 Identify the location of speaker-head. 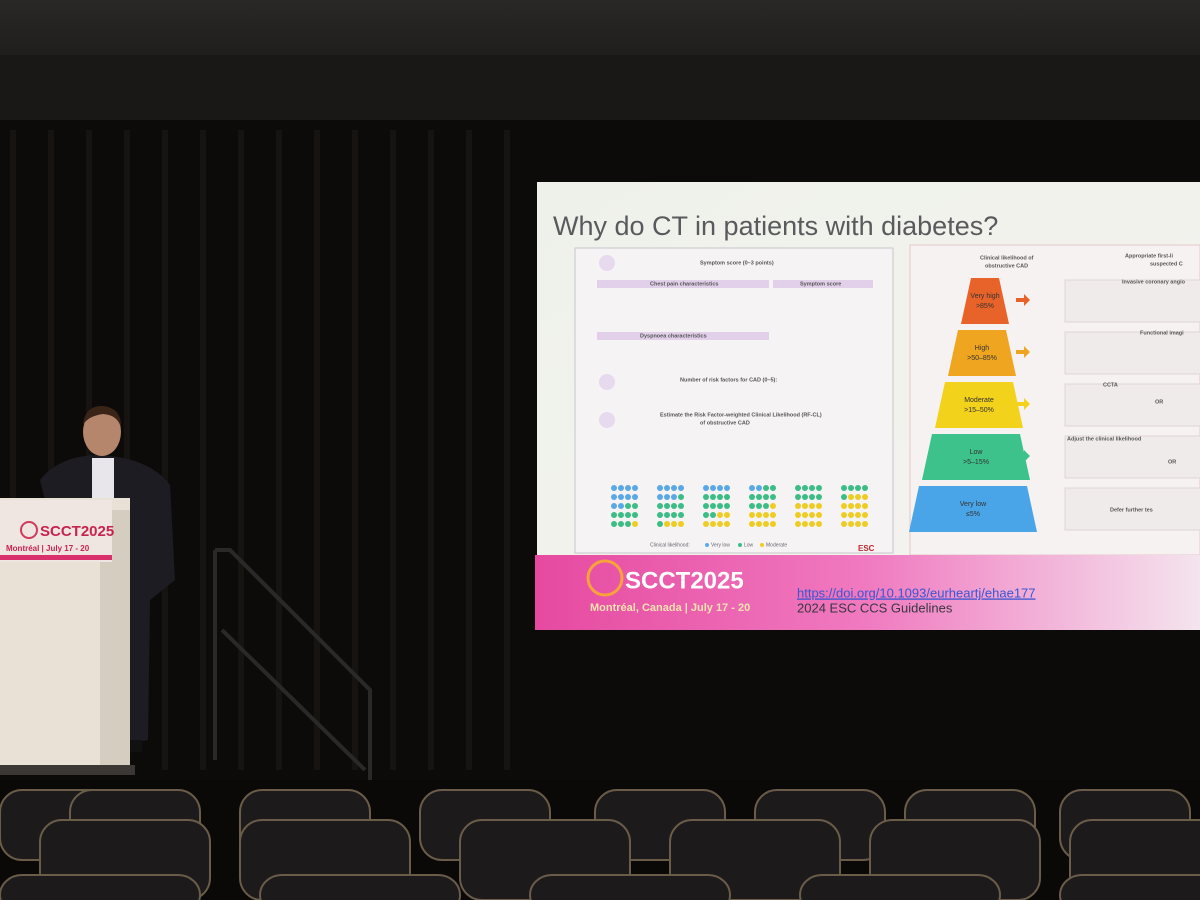
(102, 432).